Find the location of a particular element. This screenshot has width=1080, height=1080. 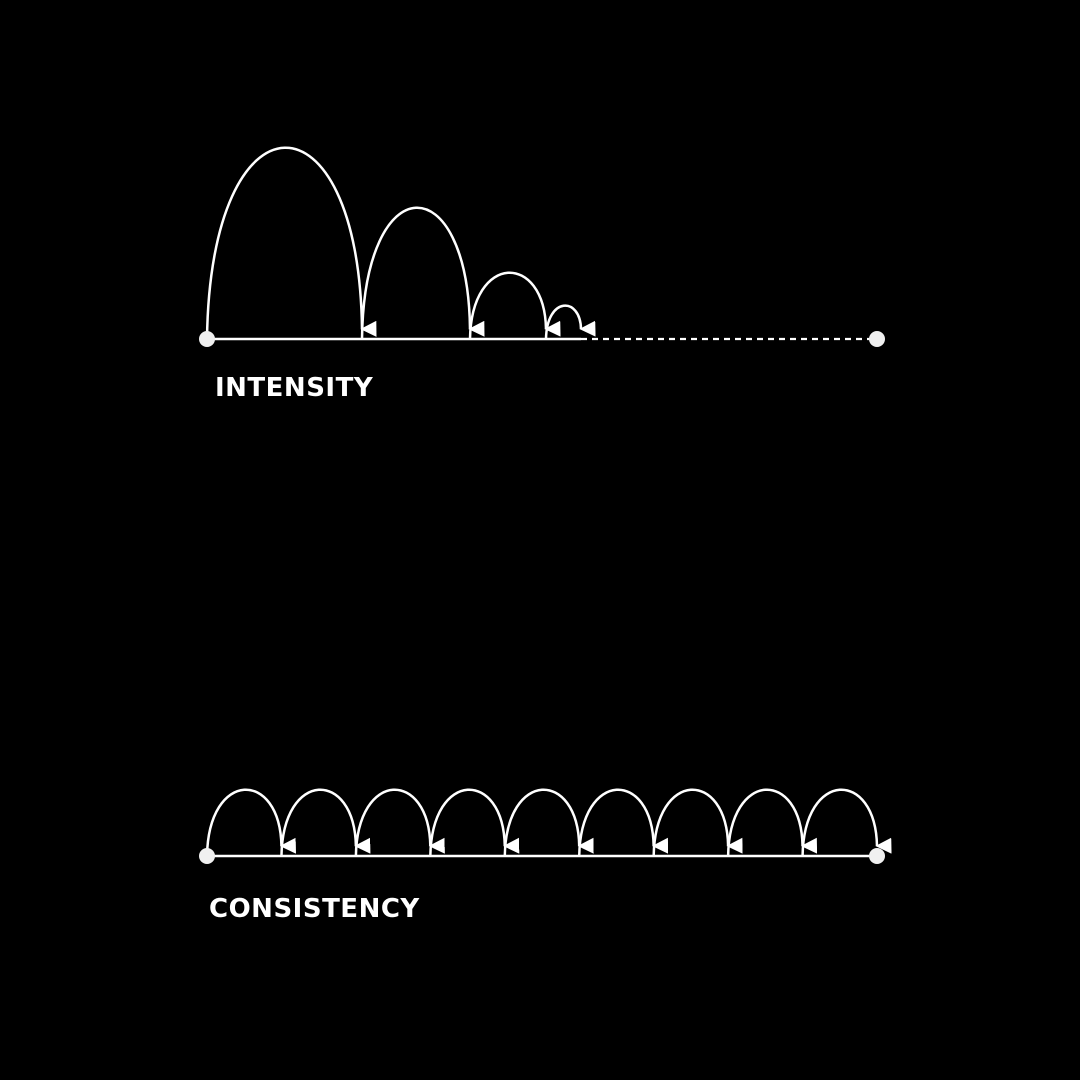

intensity-label: INTENSITY is located at coordinates (294, 388).